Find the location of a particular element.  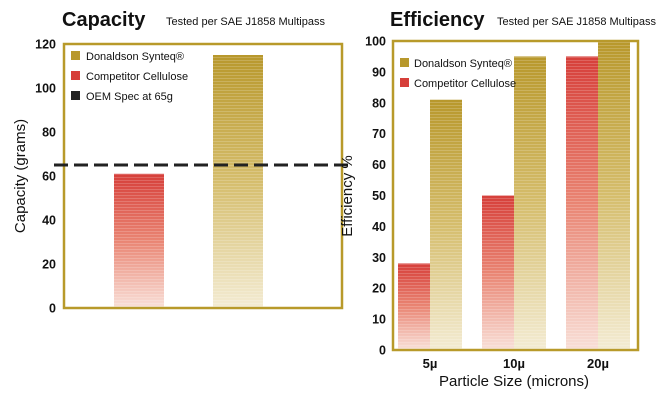

legend-swatch-oem is located at coordinates (75, 95).